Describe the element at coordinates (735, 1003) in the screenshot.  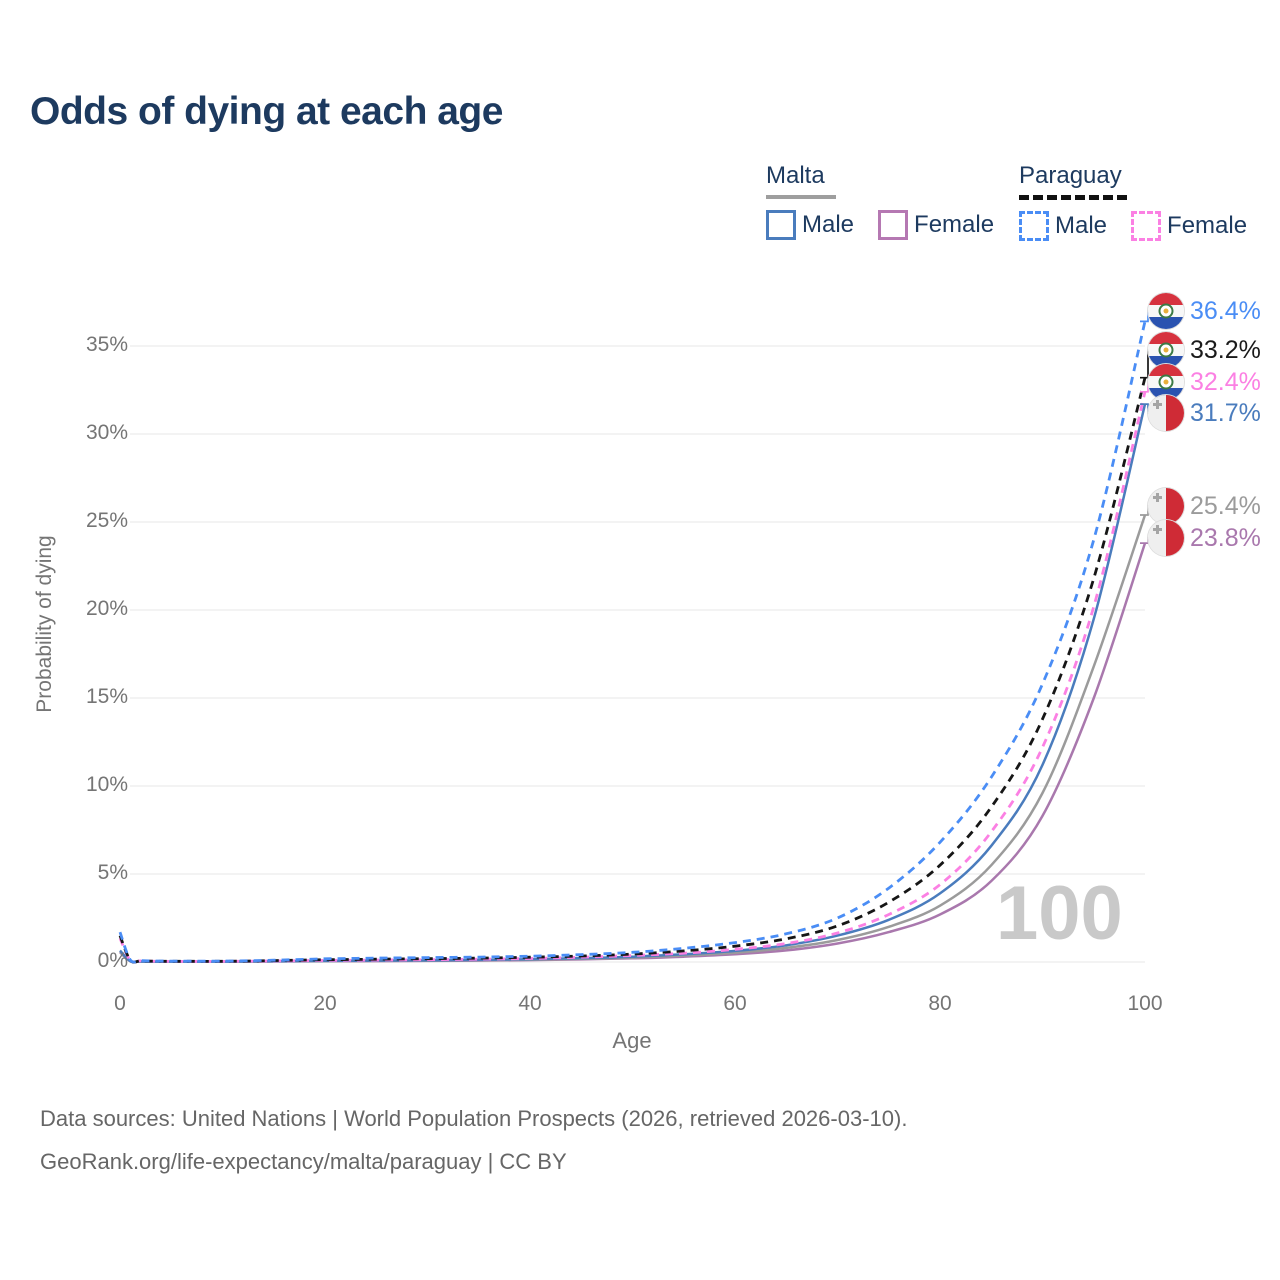
I see `x-tick-label: 60` at that location.